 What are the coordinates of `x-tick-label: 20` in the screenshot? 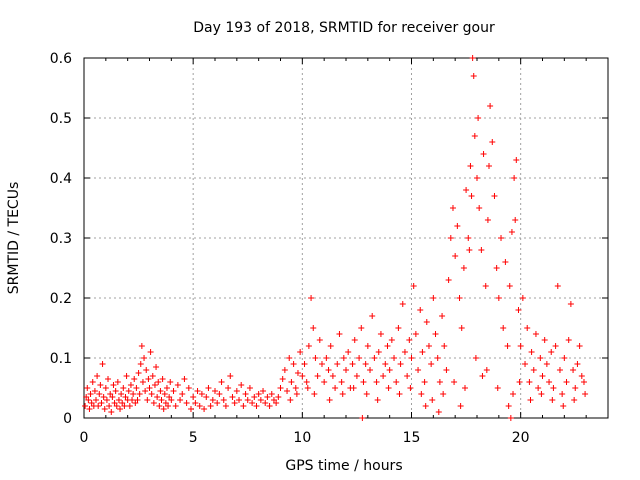 It's located at (521, 438).